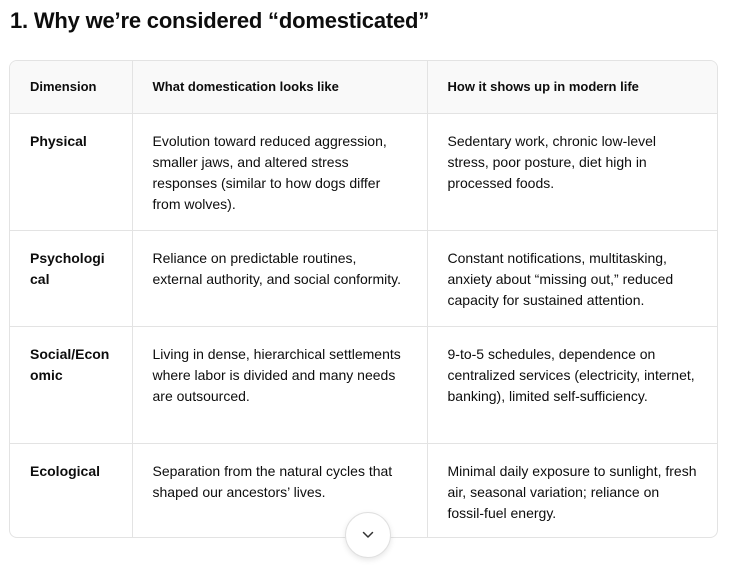 The height and width of the screenshot is (565, 734). I want to click on section-heading: 1. Why we’re considered “domesticated”, so click(220, 20).